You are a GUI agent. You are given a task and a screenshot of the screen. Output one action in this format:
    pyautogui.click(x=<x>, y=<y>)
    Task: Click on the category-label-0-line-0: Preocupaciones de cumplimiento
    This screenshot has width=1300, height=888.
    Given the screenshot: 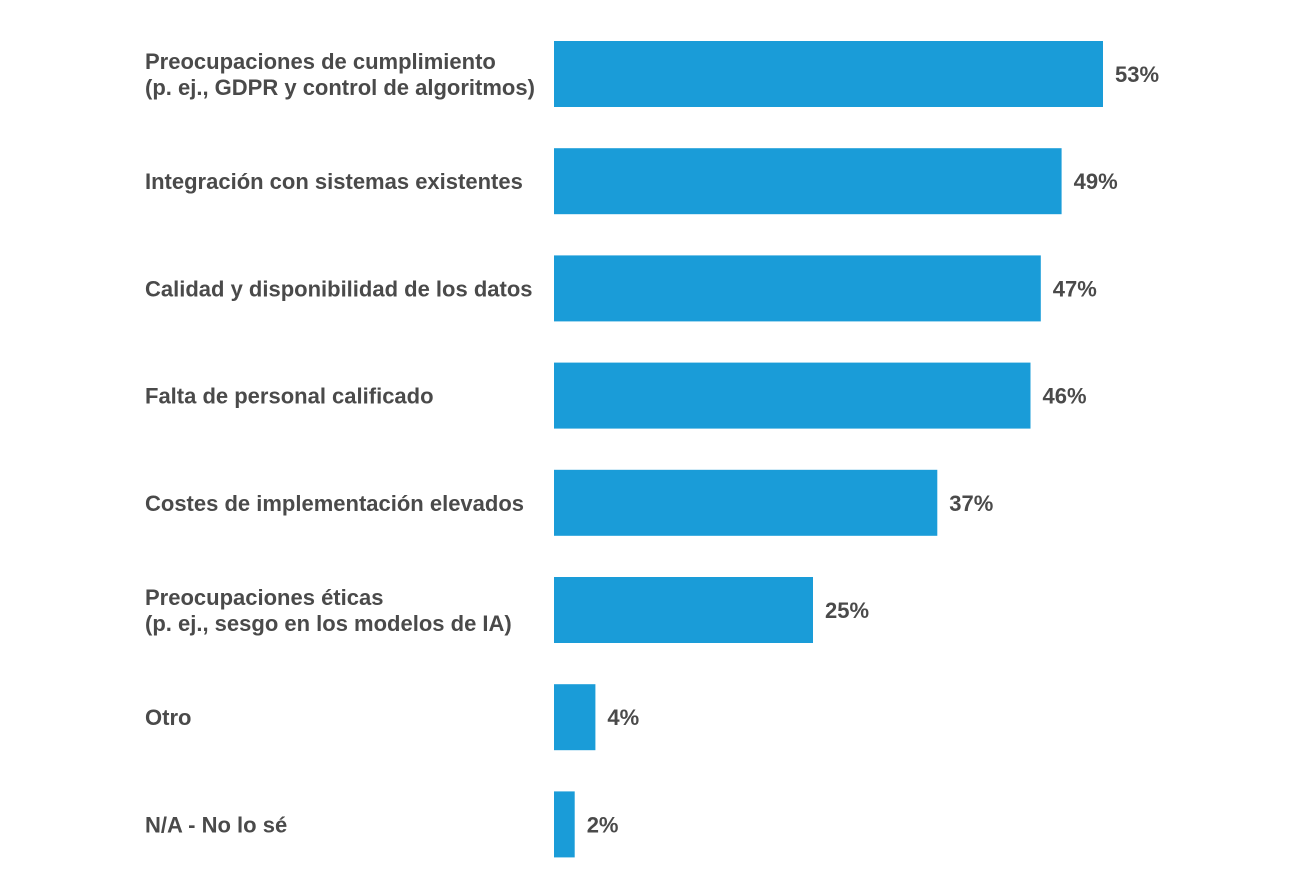 What is the action you would take?
    pyautogui.click(x=320, y=61)
    